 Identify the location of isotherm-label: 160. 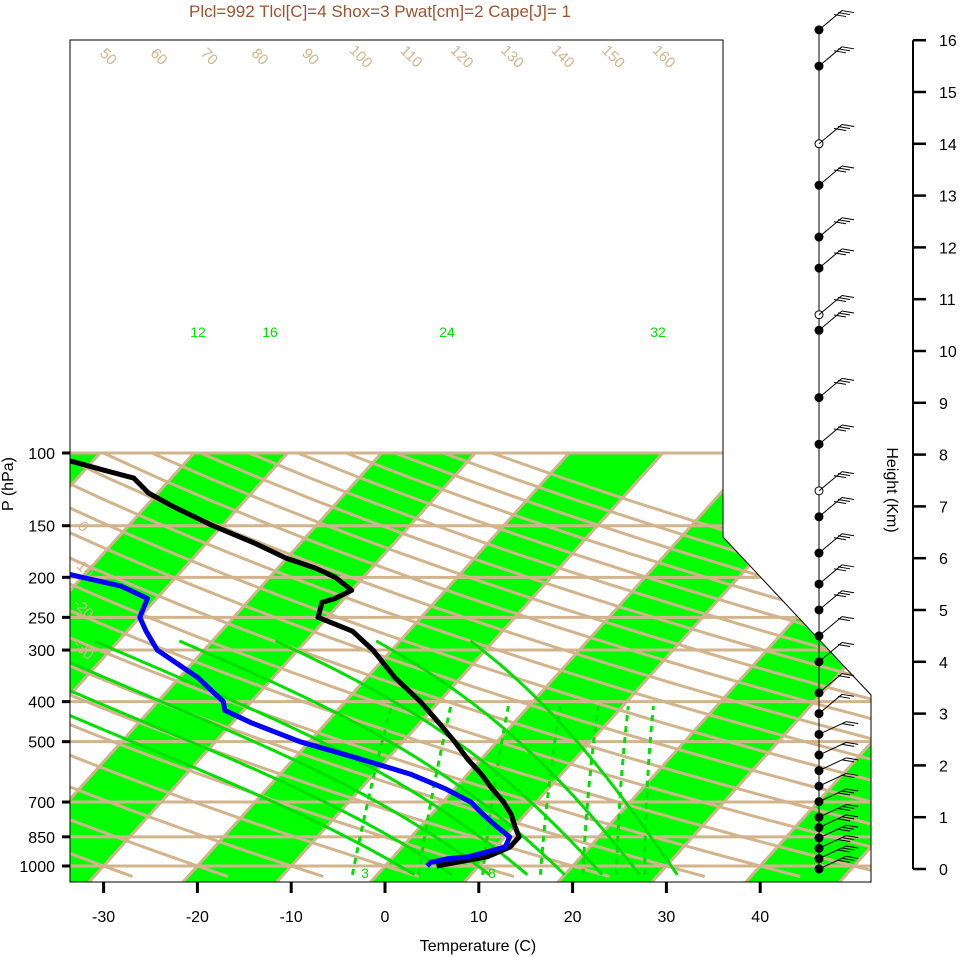
(664, 57).